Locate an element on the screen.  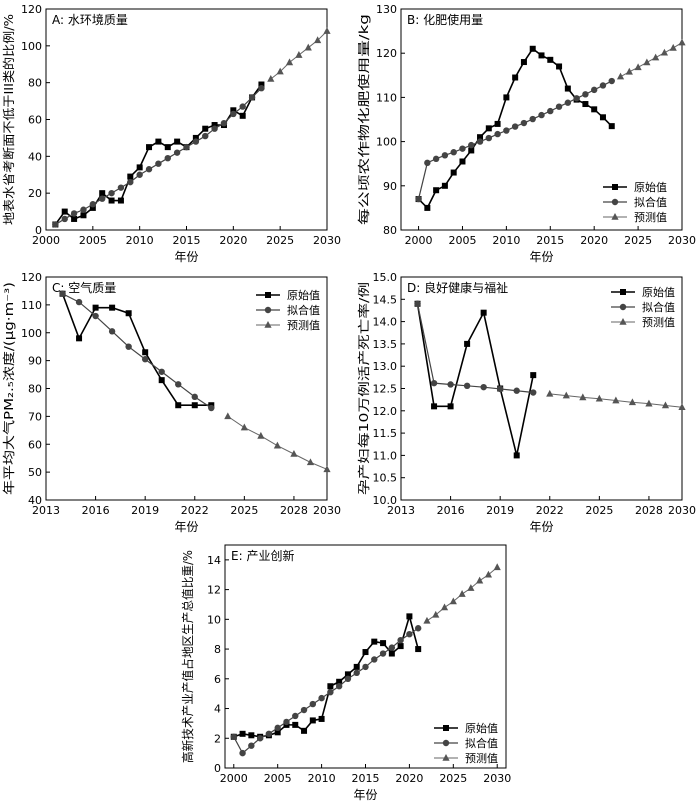
y-tick-label: 100 is located at coordinates (31, 46).